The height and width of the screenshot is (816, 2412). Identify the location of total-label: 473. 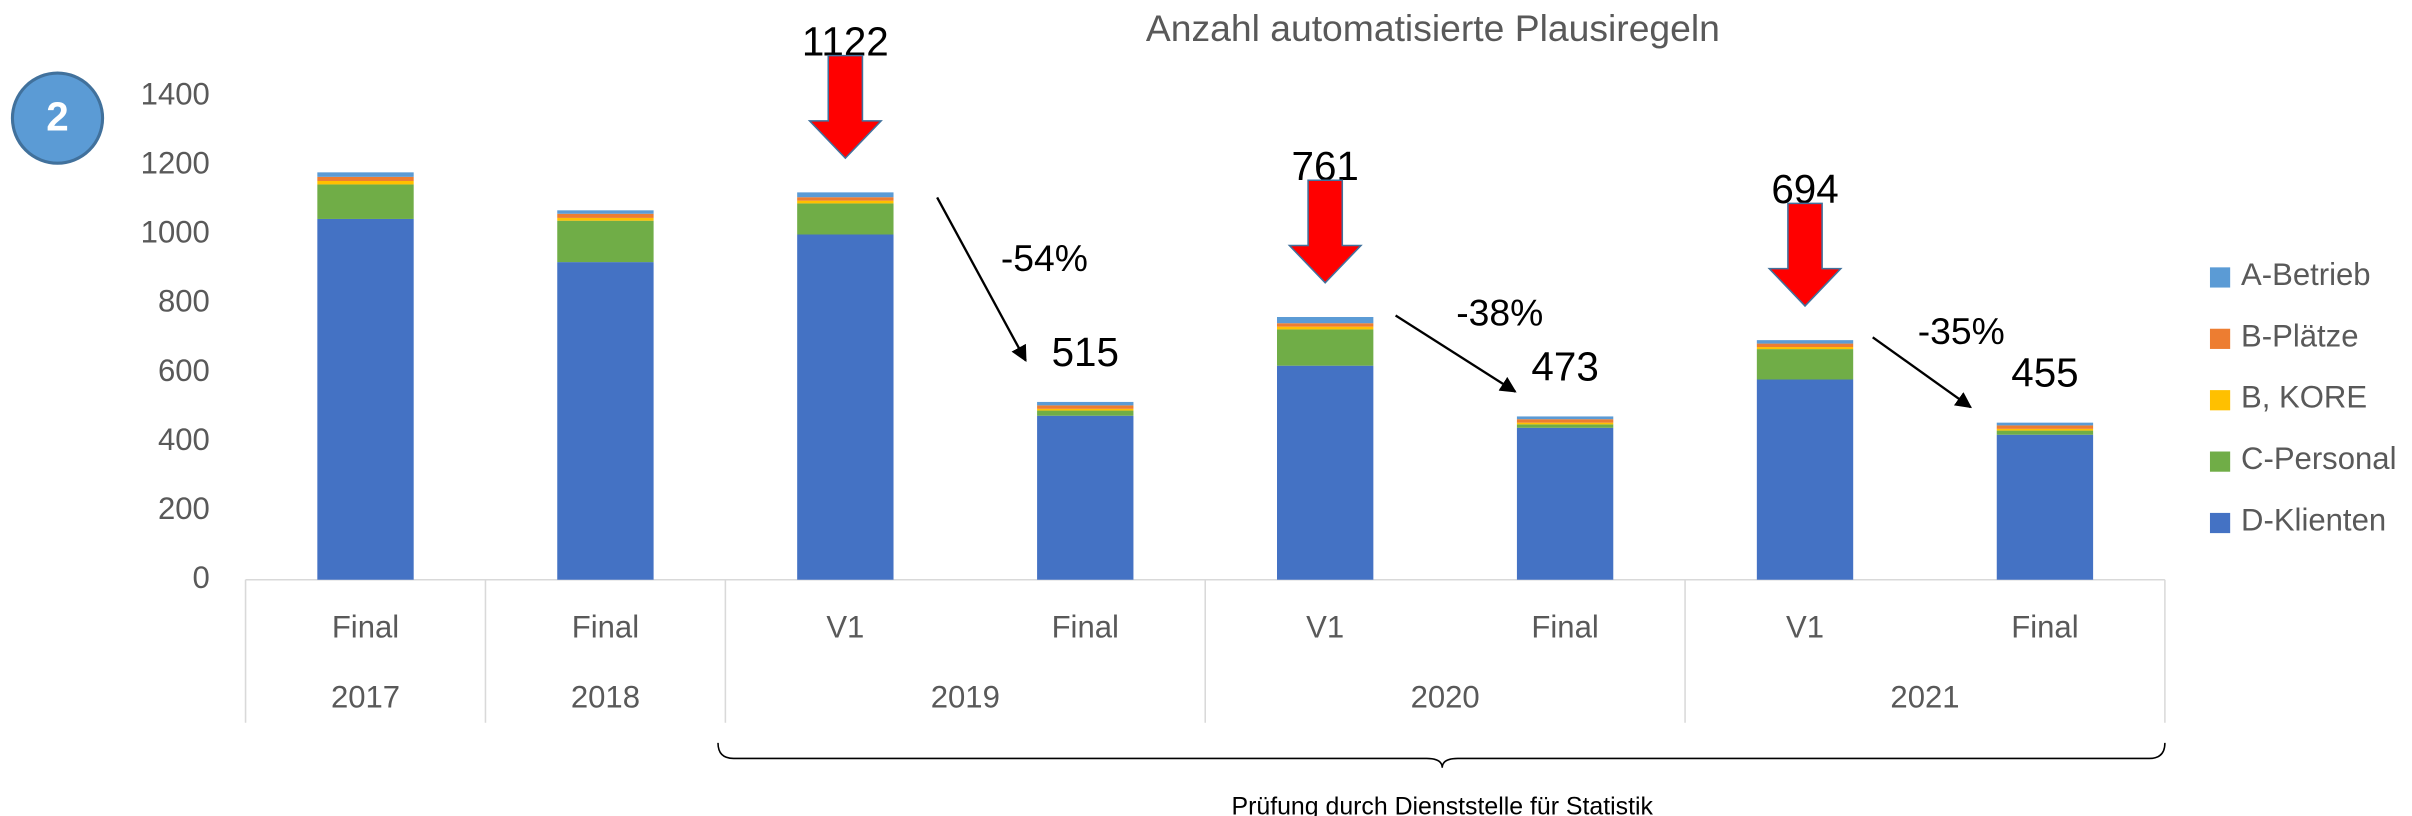
(1564, 366).